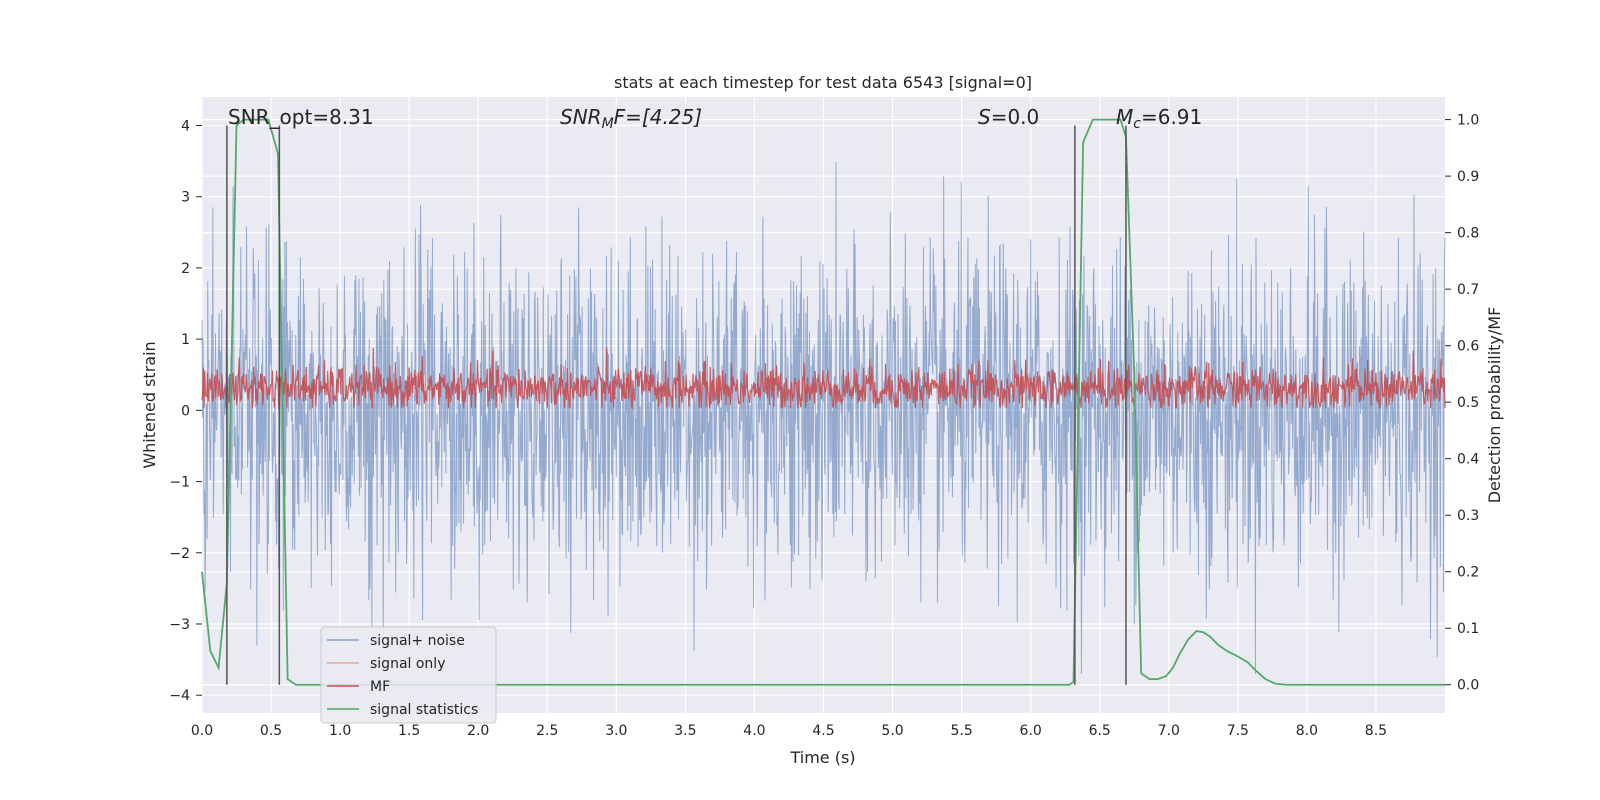 The width and height of the screenshot is (1600, 800). I want to click on x-tick-label: 7.0, so click(1169, 731).